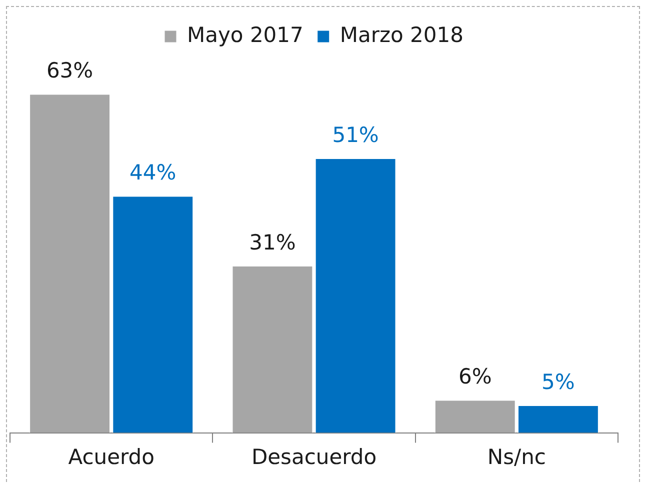  I want to click on x-tick-label: Acuerdo, so click(111, 456).